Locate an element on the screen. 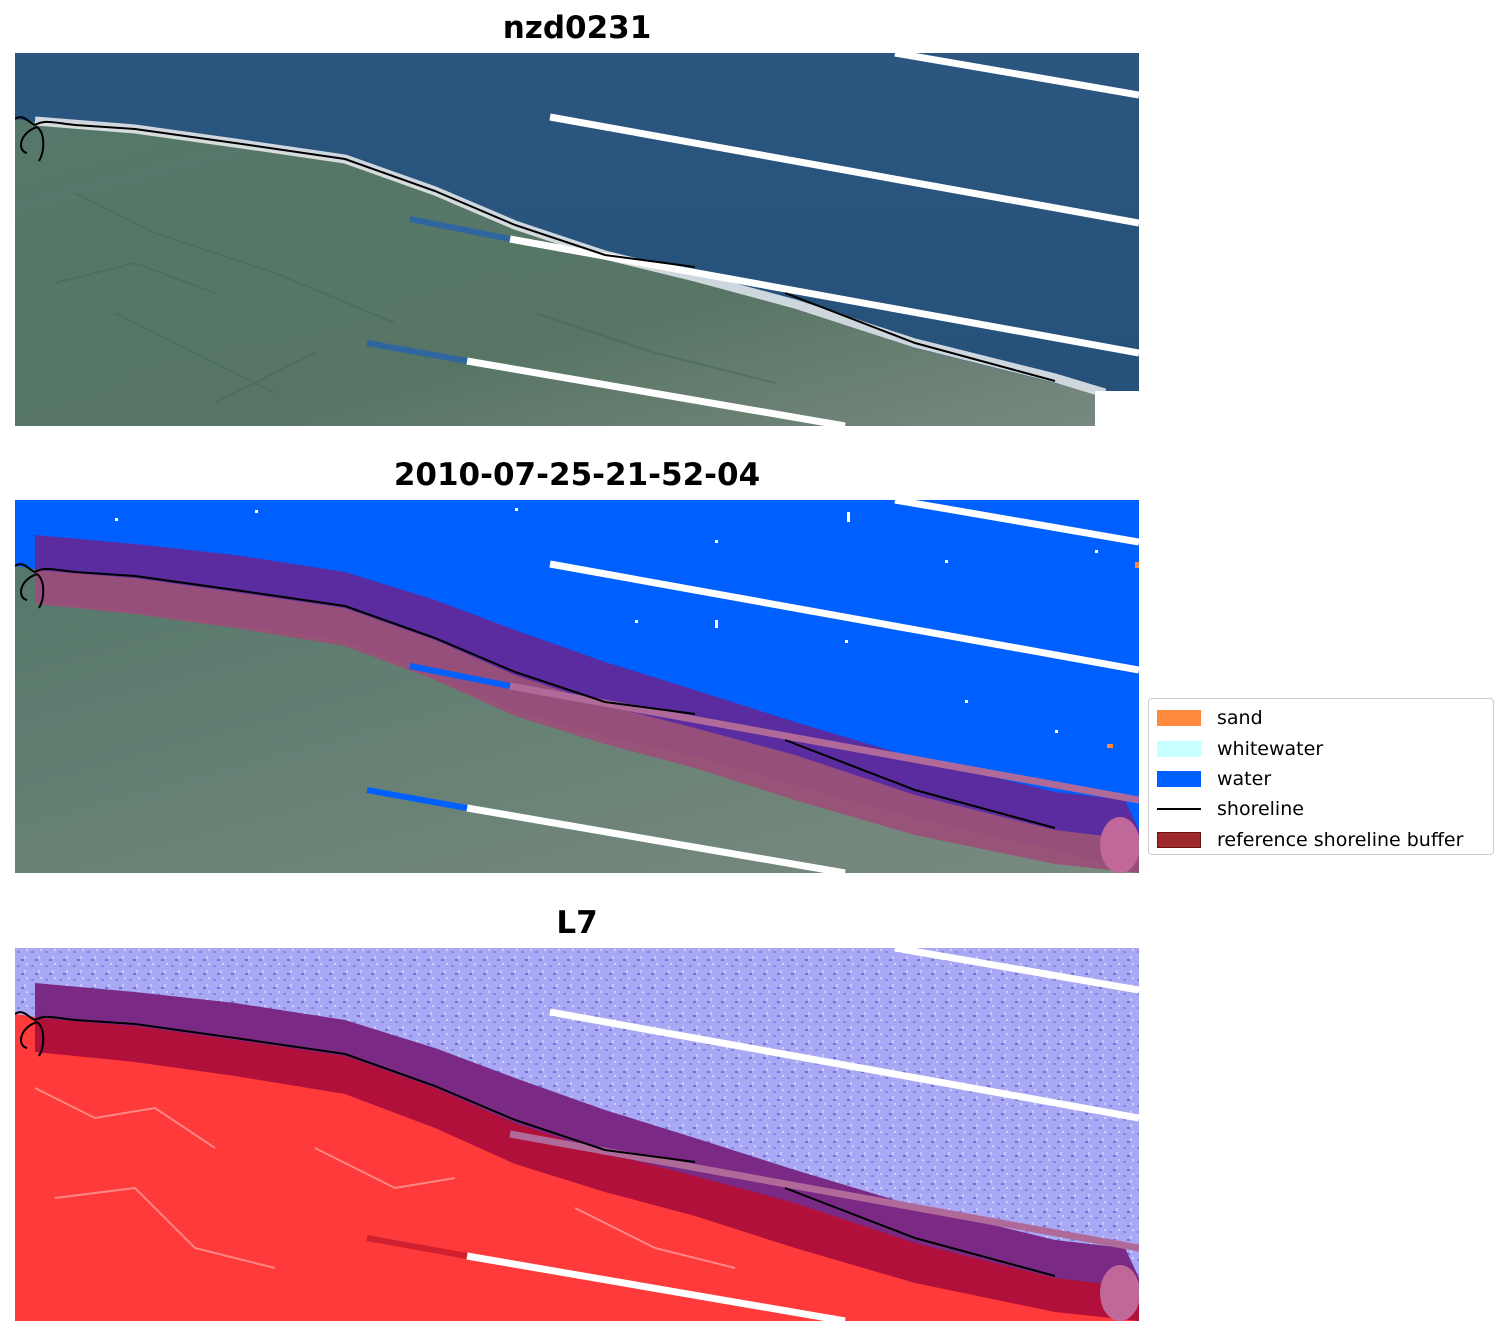 The image size is (1510, 1337). whitewater-swatch is located at coordinates (1179, 748).